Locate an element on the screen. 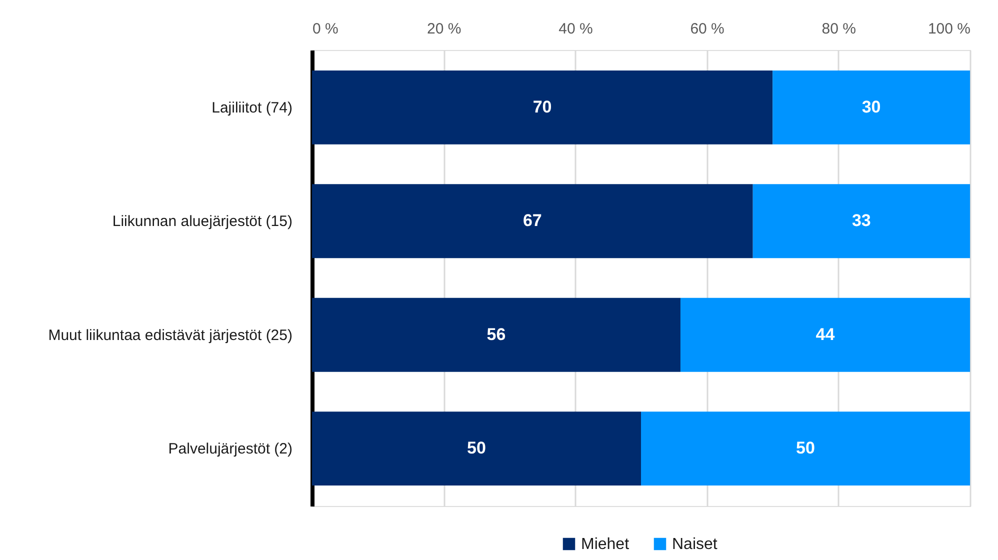  data-label: 44 is located at coordinates (826, 334).